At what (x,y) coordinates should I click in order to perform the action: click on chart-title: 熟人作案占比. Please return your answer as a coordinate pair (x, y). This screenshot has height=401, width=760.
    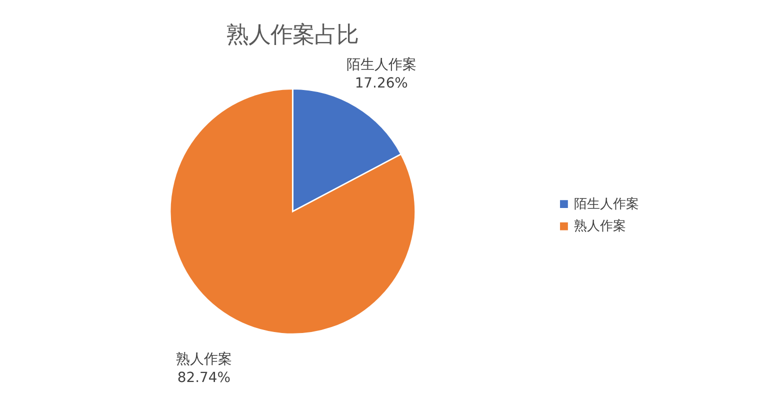
    Looking at the image, I should click on (292, 35).